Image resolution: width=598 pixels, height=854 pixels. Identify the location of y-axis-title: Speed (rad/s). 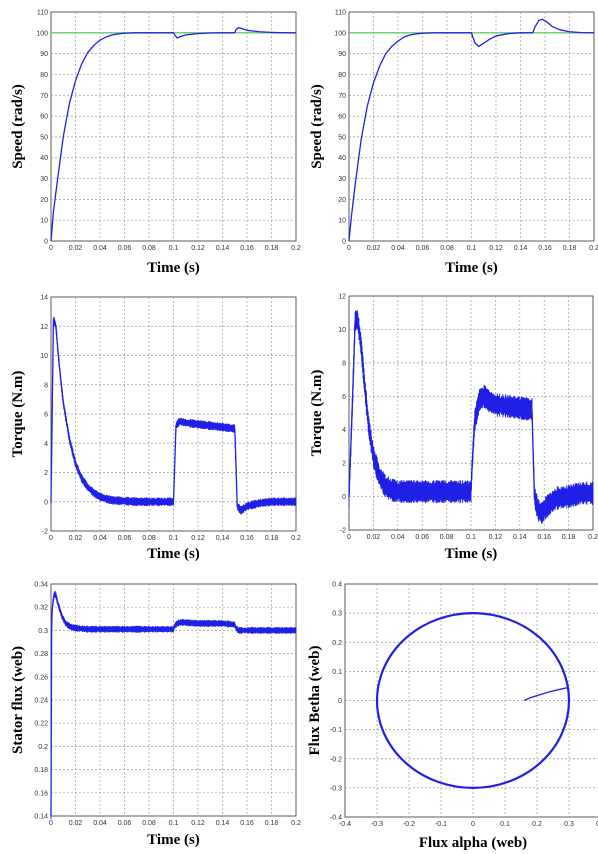
(18, 126).